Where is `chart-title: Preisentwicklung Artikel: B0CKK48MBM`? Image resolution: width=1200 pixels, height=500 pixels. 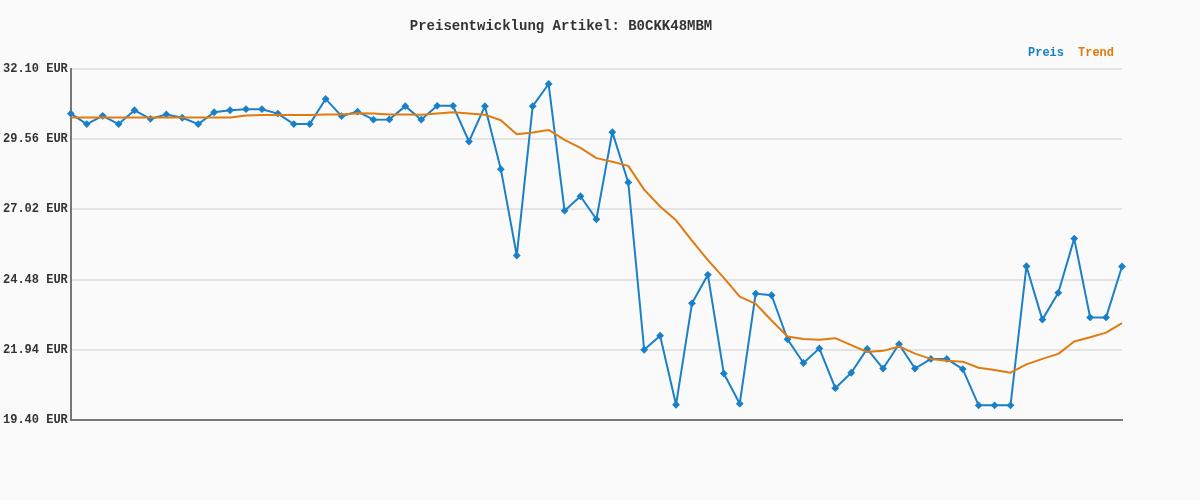 chart-title: Preisentwicklung Artikel: B0CKK48MBM is located at coordinates (561, 25).